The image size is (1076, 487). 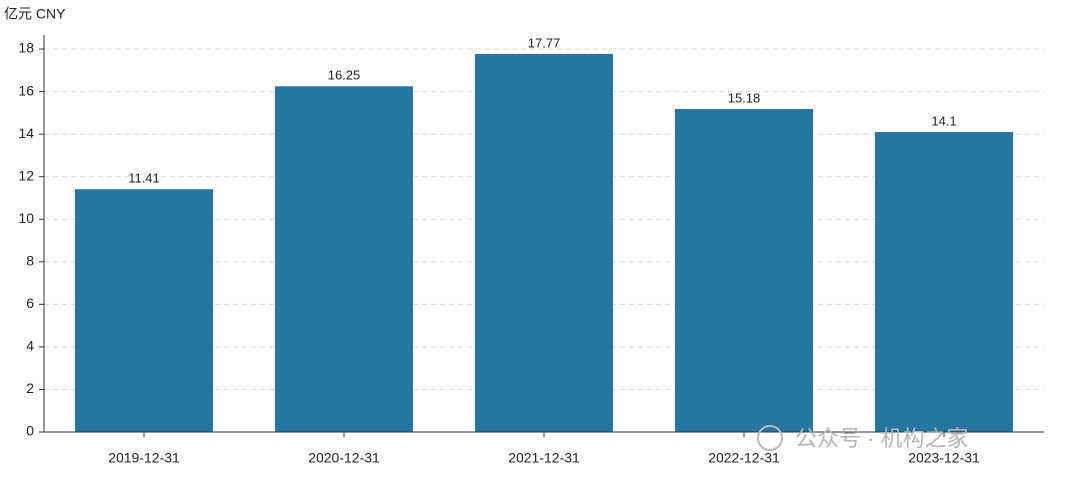 I want to click on y-tick-label: 0, so click(x=30, y=431).